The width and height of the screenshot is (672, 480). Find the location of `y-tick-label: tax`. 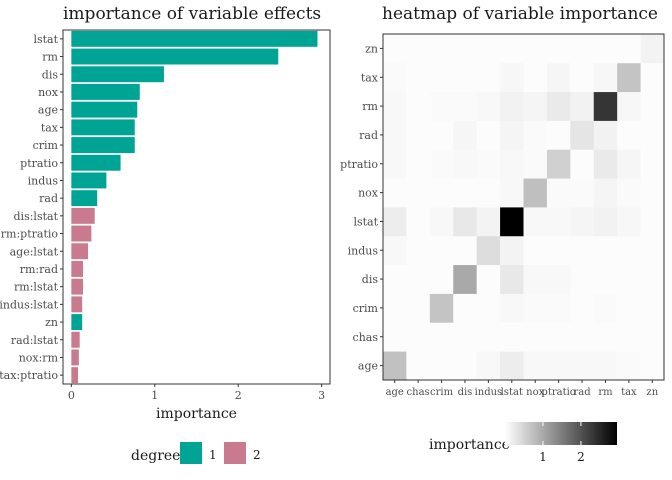

y-tick-label: tax is located at coordinates (50, 127).